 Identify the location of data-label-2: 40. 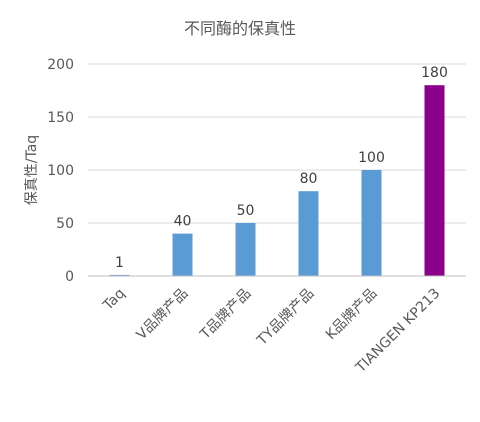
(183, 222).